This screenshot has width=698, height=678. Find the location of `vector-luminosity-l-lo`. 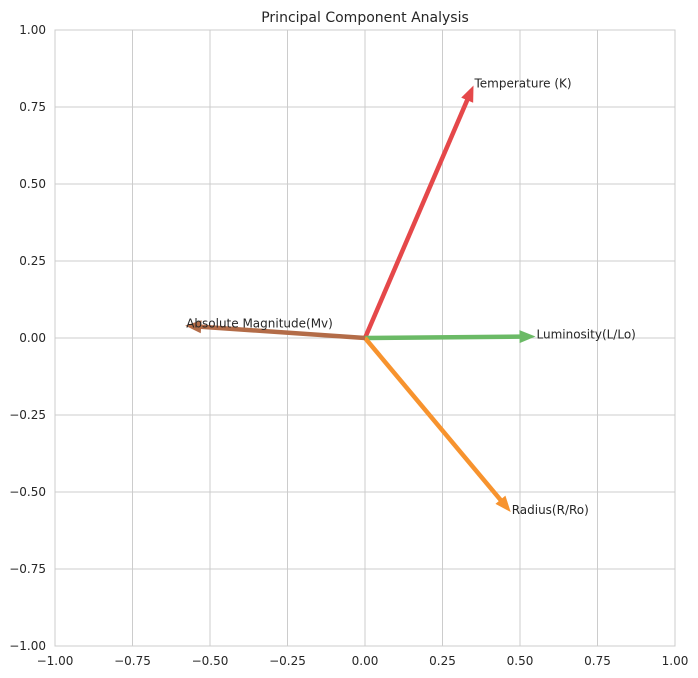

vector-luminosity-l-lo is located at coordinates (450, 337).